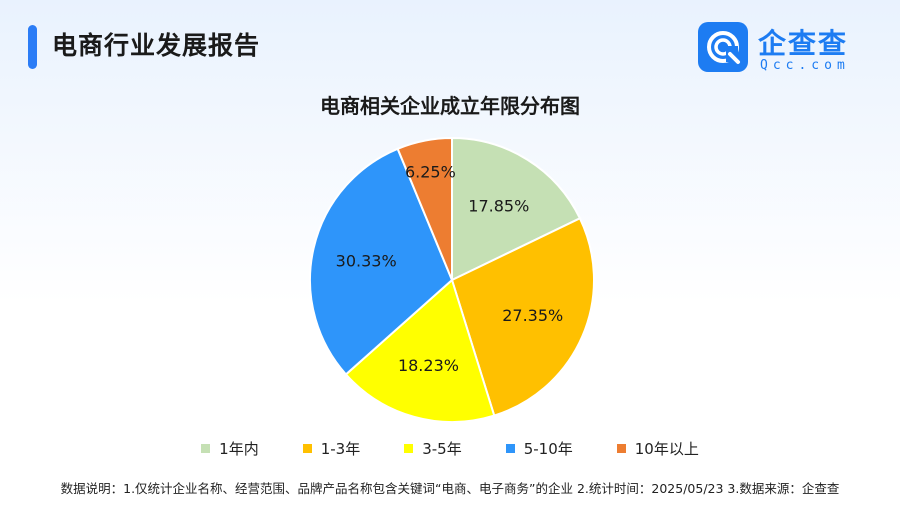 The width and height of the screenshot is (900, 506). What do you see at coordinates (805, 65) in the screenshot?
I see `qcc-logo-domain: Qcc.com` at bounding box center [805, 65].